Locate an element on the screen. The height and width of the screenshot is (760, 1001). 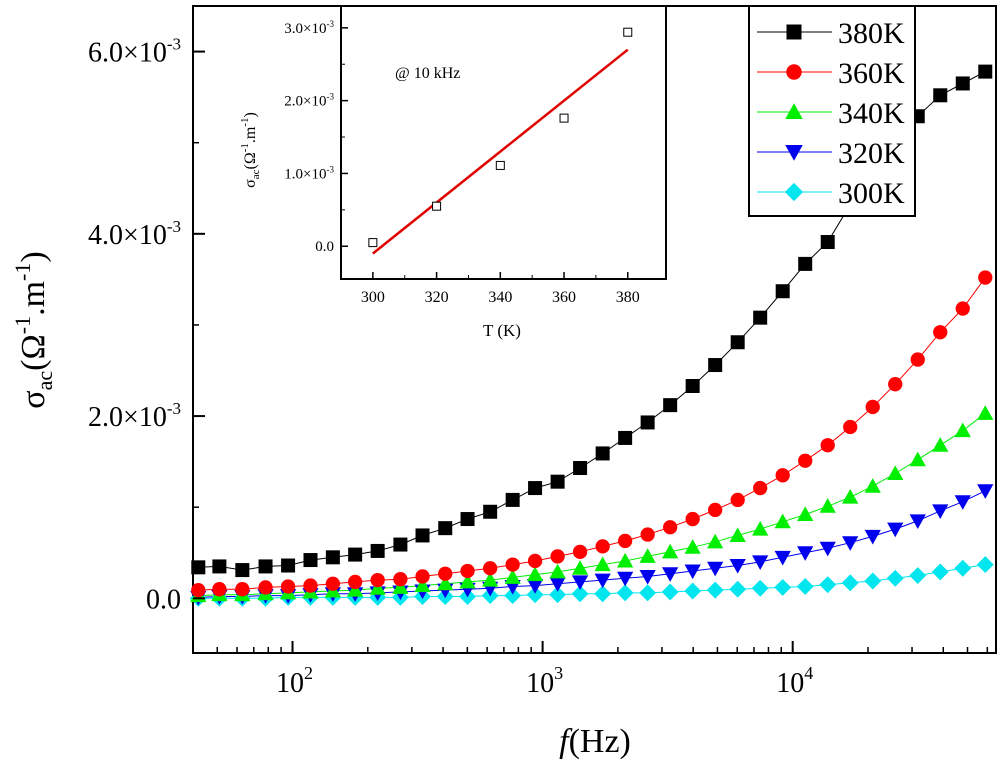
inset-frame is located at coordinates (503, 142).